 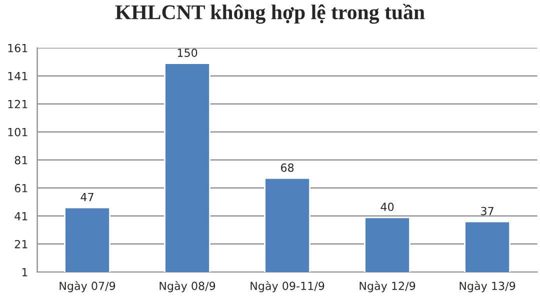 I want to click on x-tick-label: Ngày 08/9, so click(x=188, y=286).